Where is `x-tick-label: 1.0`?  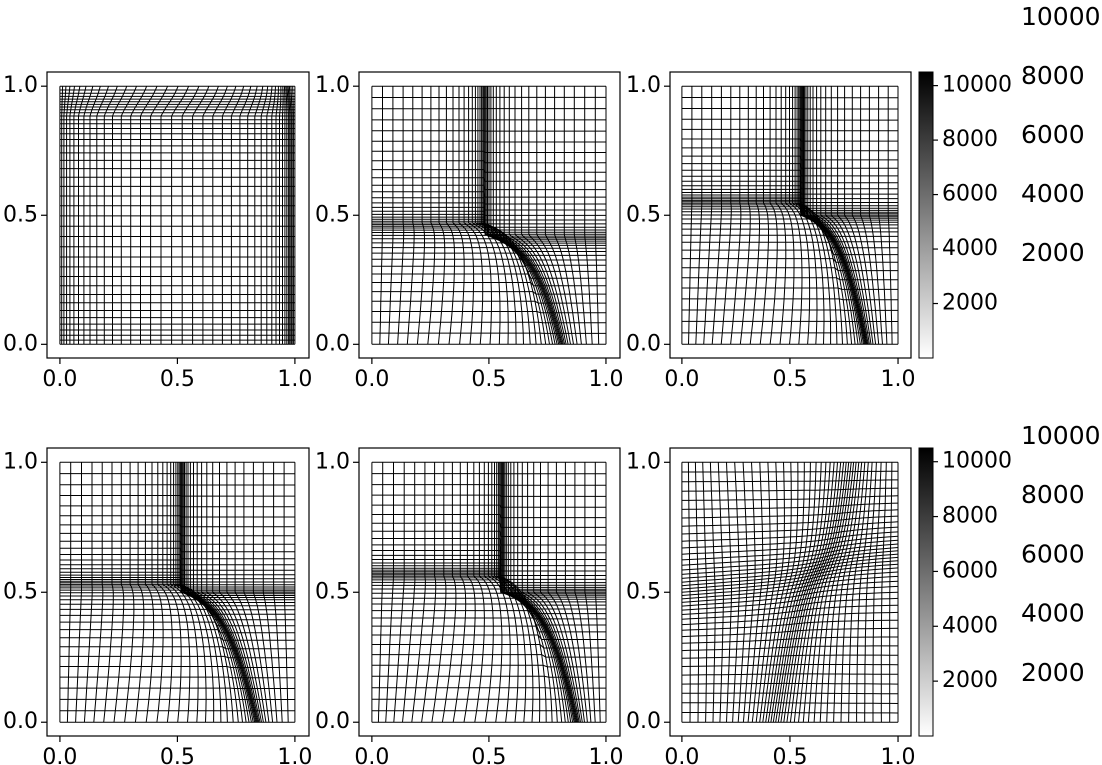 x-tick-label: 1.0 is located at coordinates (605, 379).